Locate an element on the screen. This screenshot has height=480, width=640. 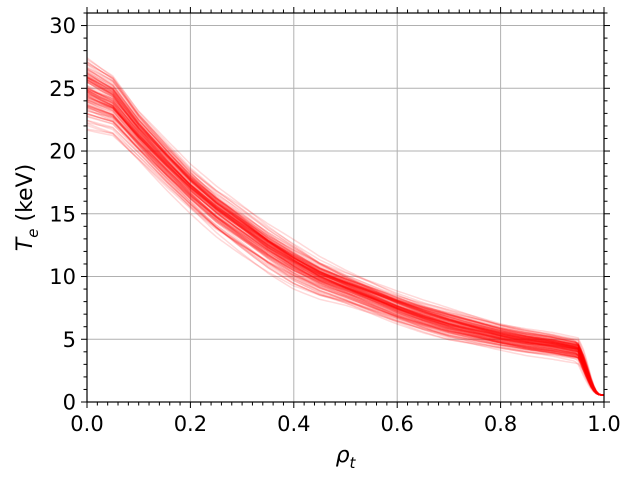
y-axis-label-base: T is located at coordinates (25, 243).